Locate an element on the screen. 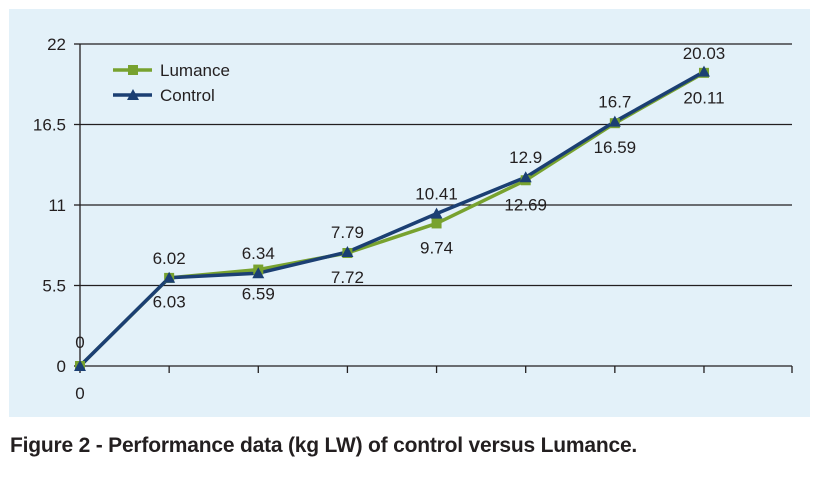 This screenshot has width=819, height=477. control-data-label: 6.34 is located at coordinates (258, 253).